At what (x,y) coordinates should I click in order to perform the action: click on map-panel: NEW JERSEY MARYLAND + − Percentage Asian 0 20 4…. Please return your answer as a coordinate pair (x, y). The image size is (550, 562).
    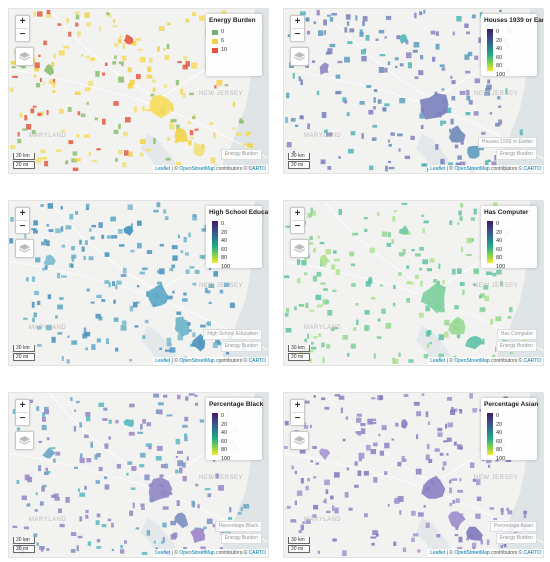
    Looking at the image, I should click on (413, 475).